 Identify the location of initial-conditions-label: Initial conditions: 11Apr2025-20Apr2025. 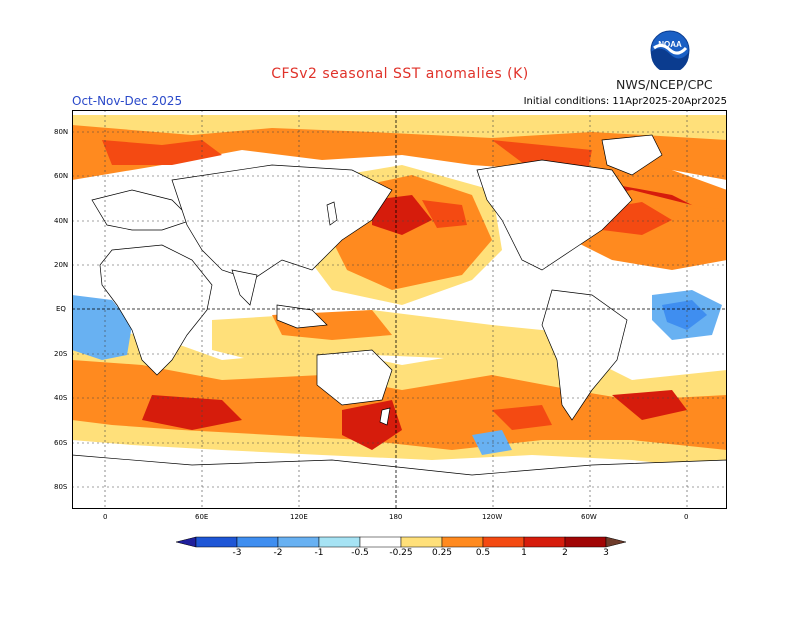
(625, 101).